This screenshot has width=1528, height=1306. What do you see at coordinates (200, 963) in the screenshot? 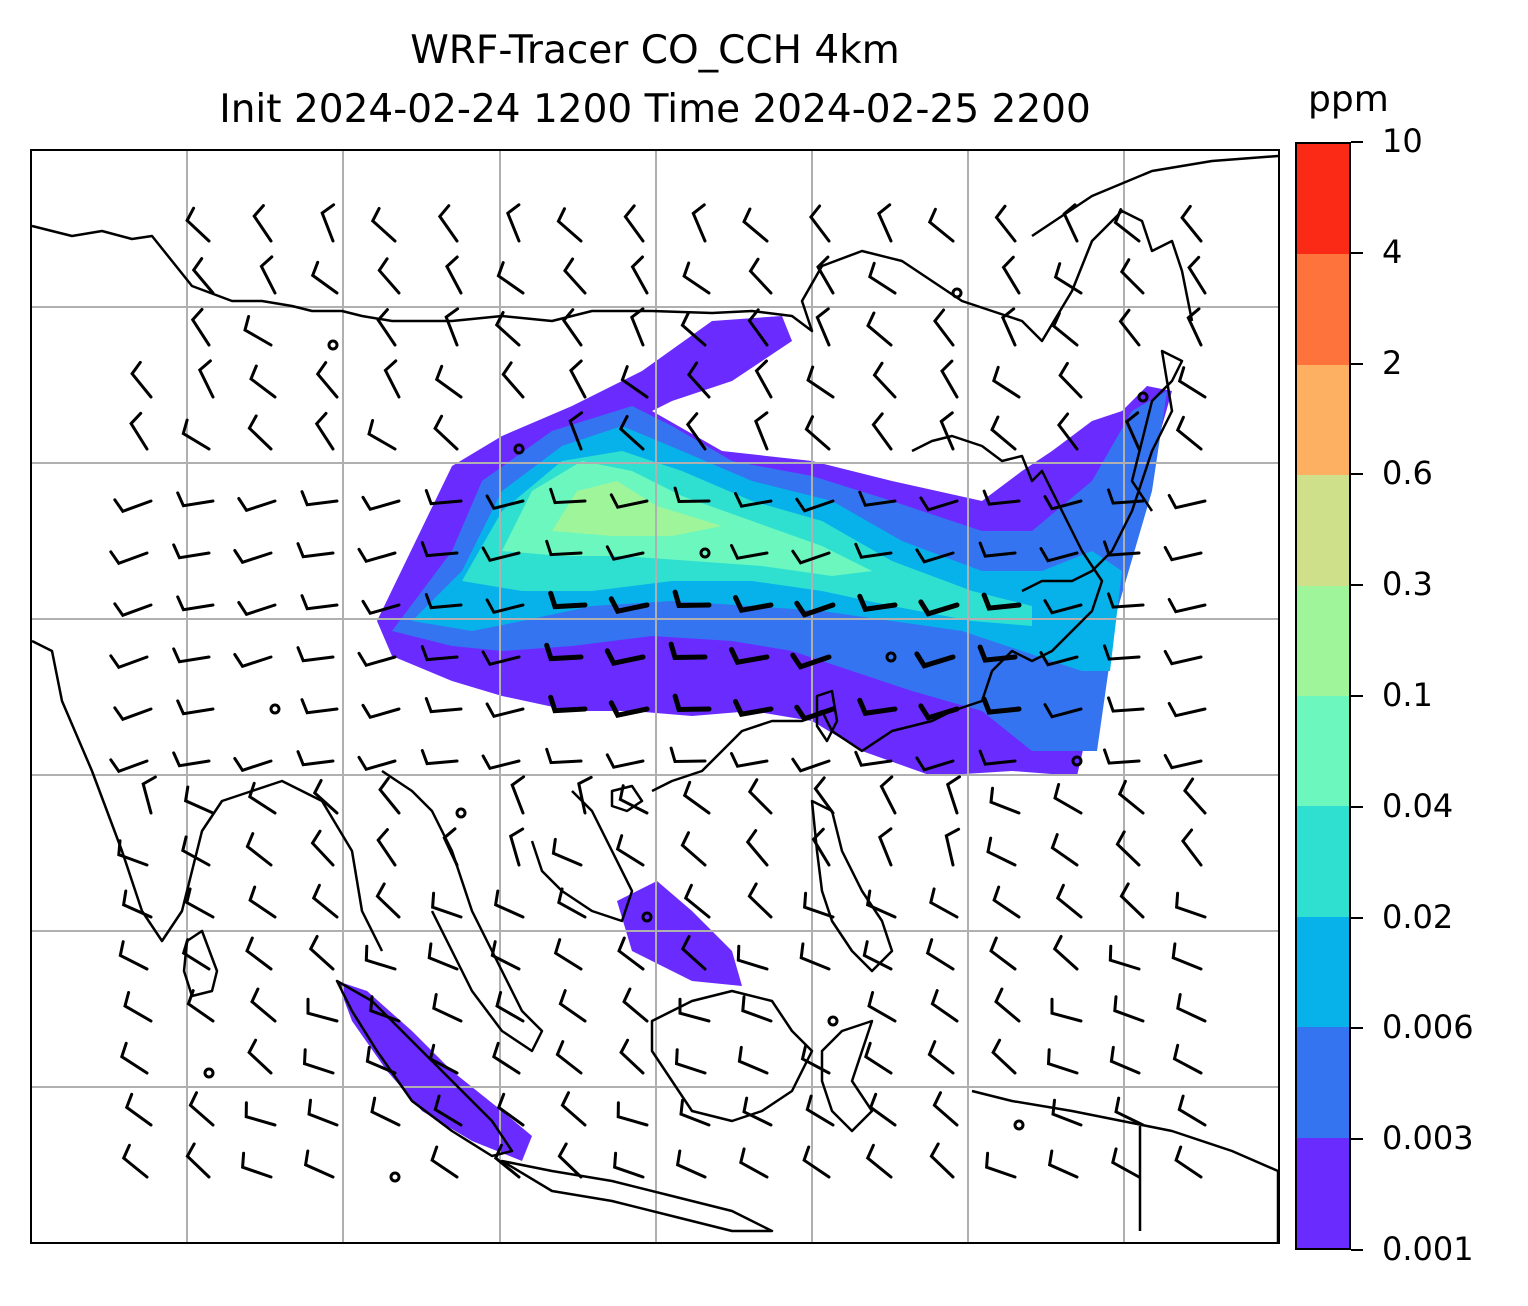
I see `coastline-sri-lanka` at bounding box center [200, 963].